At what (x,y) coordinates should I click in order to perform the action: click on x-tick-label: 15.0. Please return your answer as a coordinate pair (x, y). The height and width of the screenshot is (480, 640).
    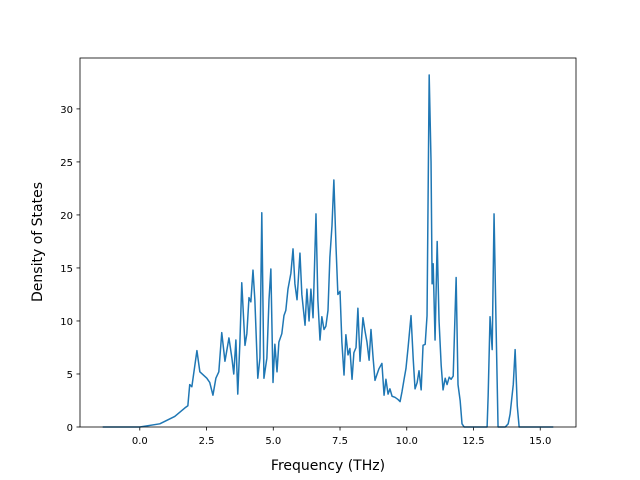
    Looking at the image, I should click on (540, 441).